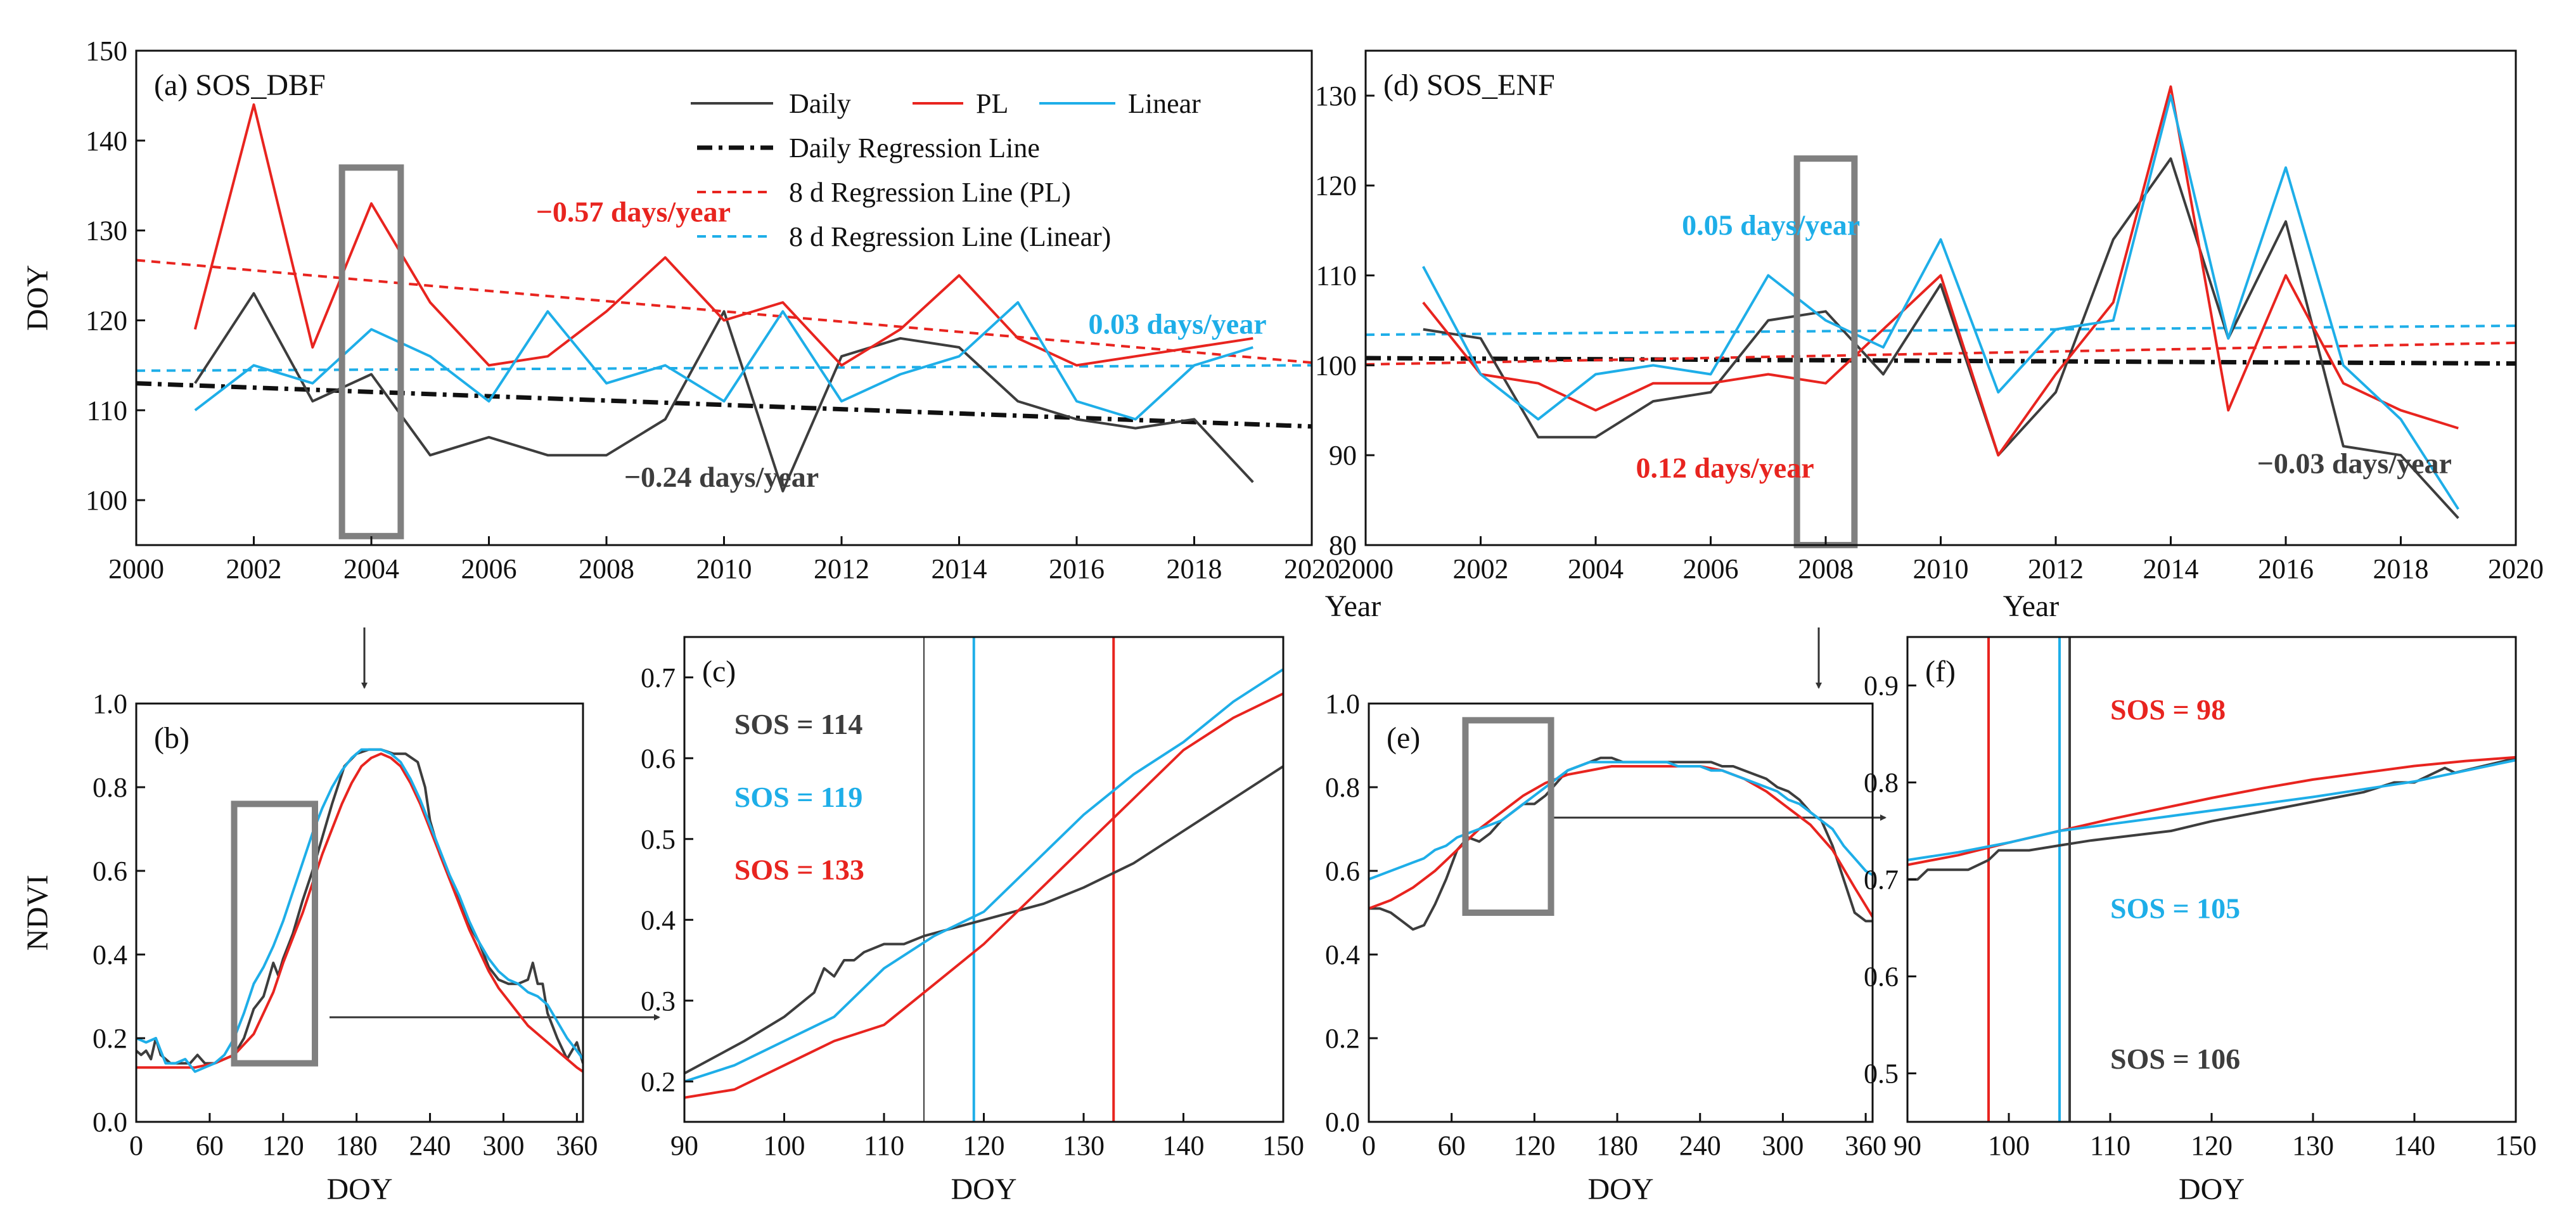  Describe the element at coordinates (1725, 468) in the screenshot. I see `annotation-pl: 0.12 days/year` at that location.